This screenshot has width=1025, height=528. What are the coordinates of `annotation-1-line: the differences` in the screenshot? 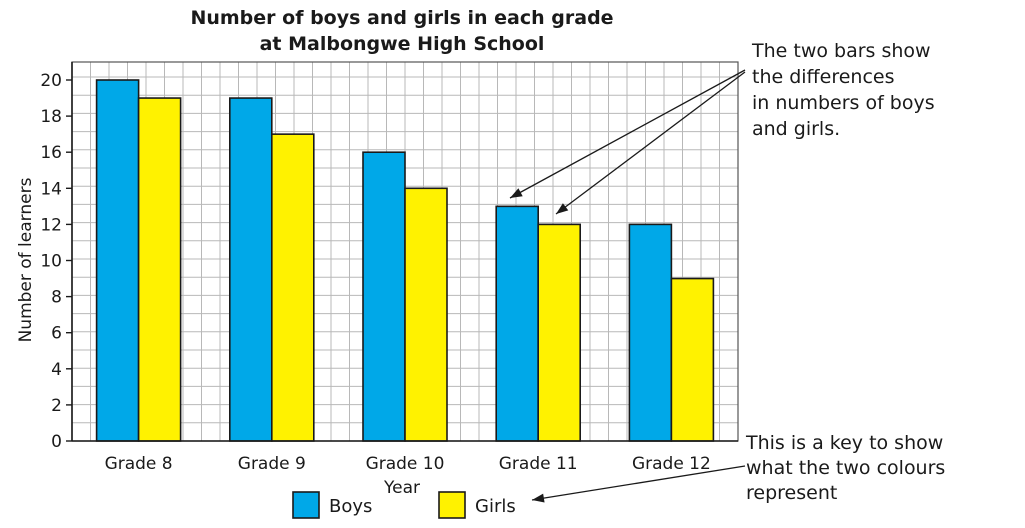 It's located at (823, 77).